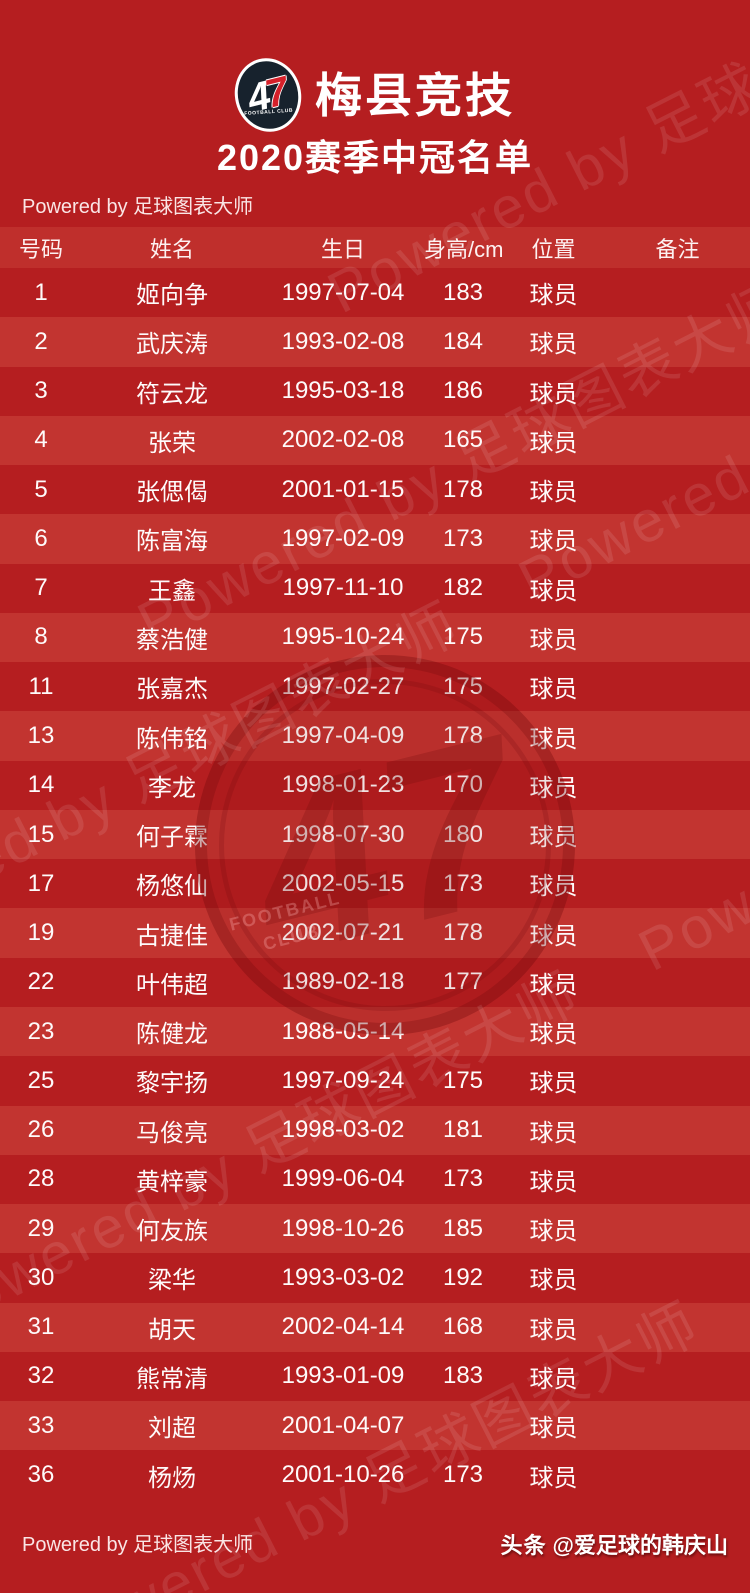 This screenshot has height=1593, width=750. What do you see at coordinates (268, 95) in the screenshot?
I see `club-logo: 4 7 FOOTBALL CLUB` at bounding box center [268, 95].